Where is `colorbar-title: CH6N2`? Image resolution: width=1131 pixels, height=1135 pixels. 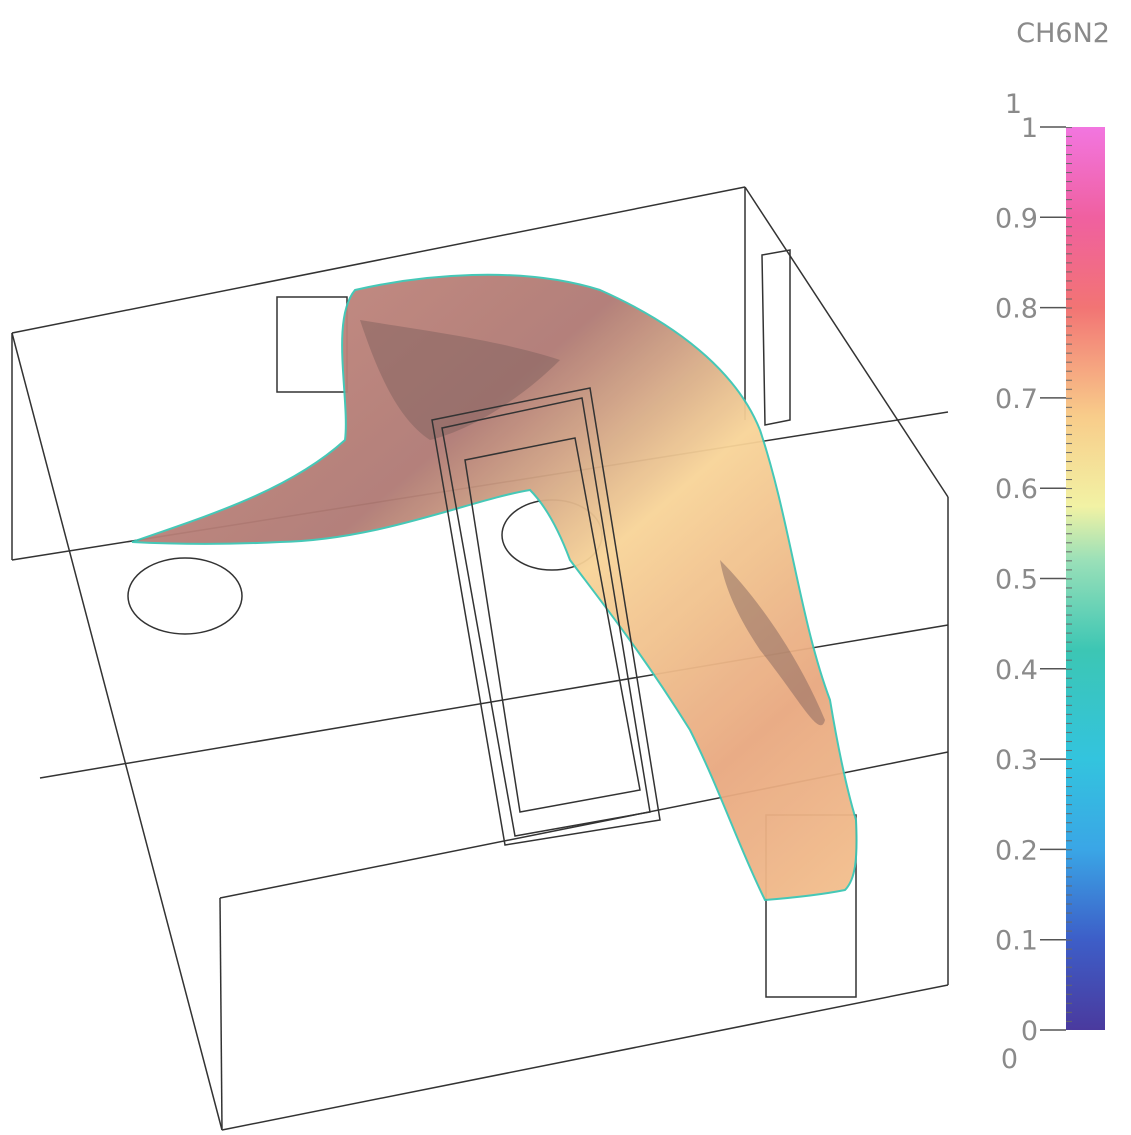 colorbar-title: CH6N2 is located at coordinates (1063, 33).